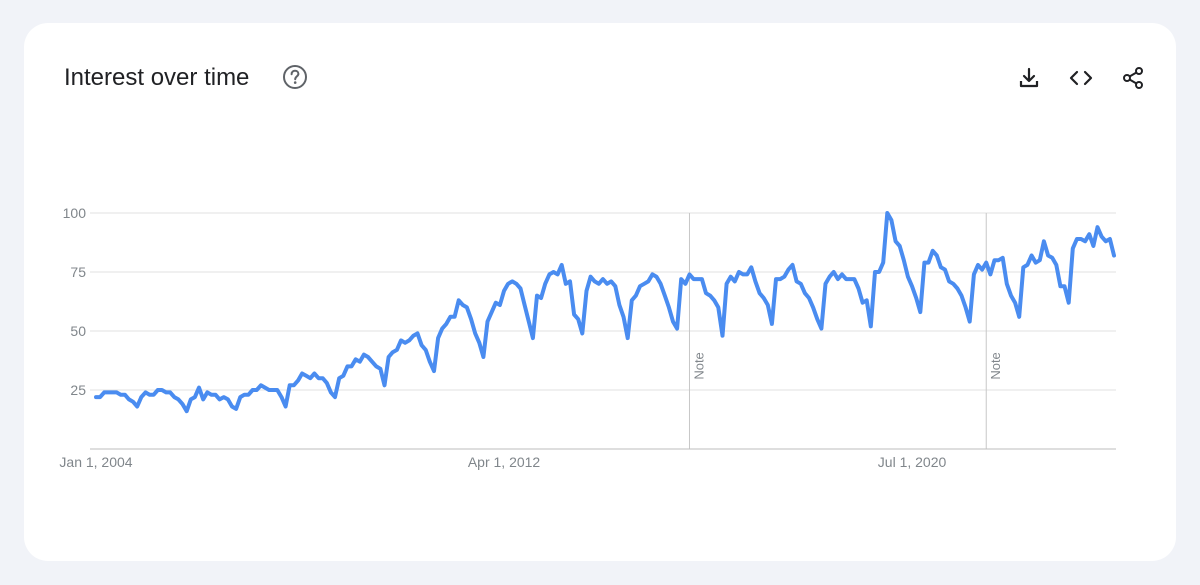 Image resolution: width=1200 pixels, height=585 pixels. I want to click on y-tick-label: 50, so click(78, 331).